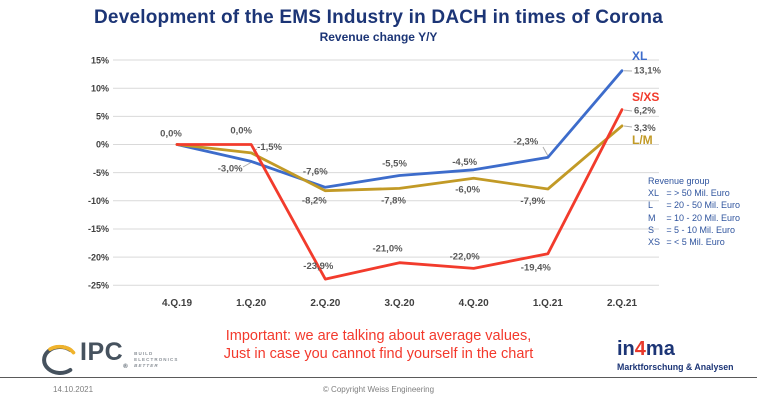 This screenshot has width=757, height=402. Describe the element at coordinates (156, 359) in the screenshot. I see `ipc-tagline: BUILD ELECTRONICS BETTER` at that location.